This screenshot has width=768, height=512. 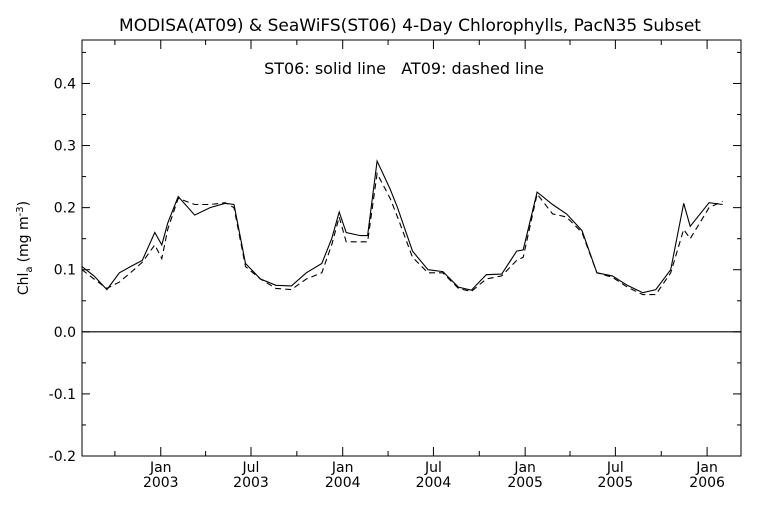 I want to click on y-axis-label-unit: (mg m, so click(x=24, y=239).